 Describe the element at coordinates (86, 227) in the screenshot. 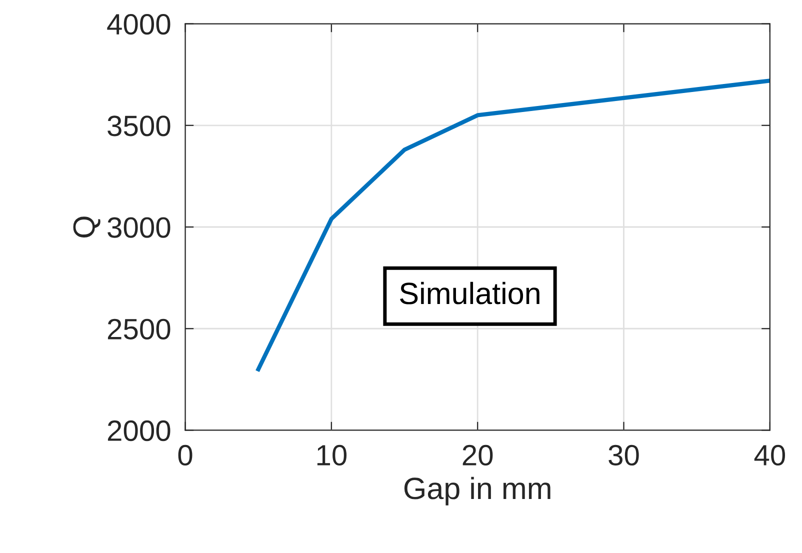

I see `y-axis-title: Q` at that location.